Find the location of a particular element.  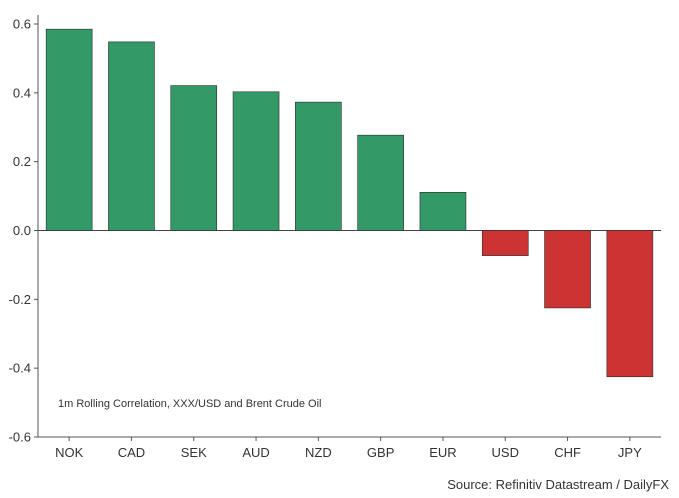

bar-nzd is located at coordinates (318, 166).